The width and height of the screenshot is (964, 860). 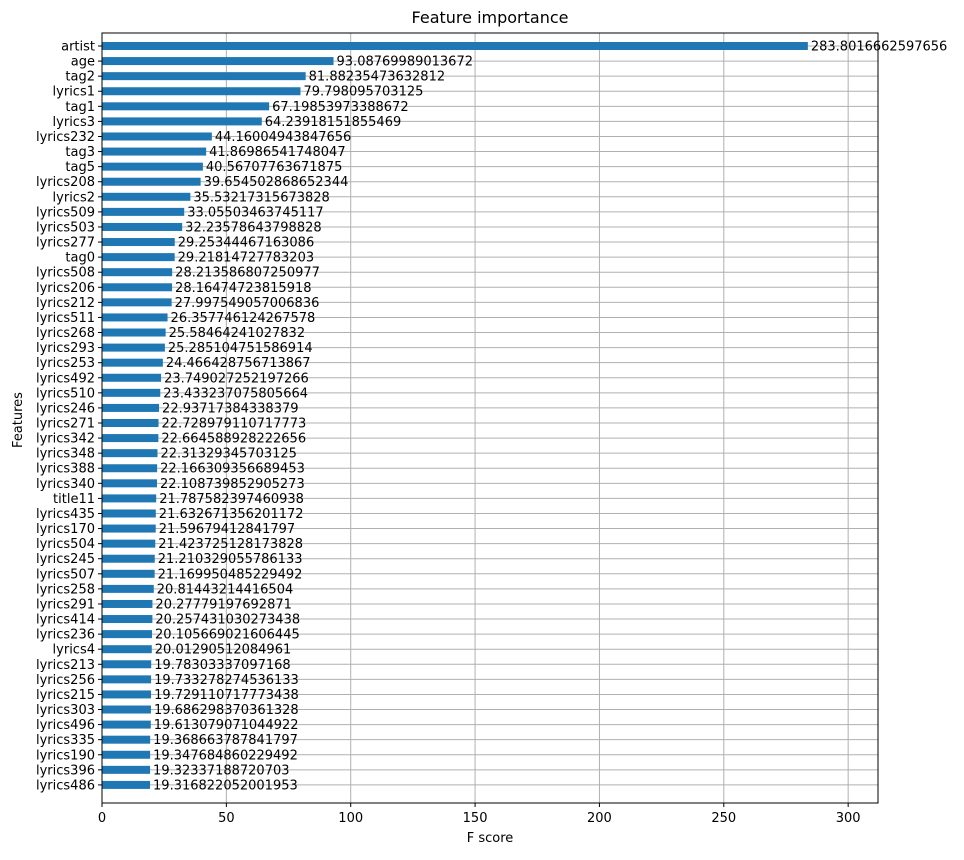 What do you see at coordinates (231, 499) in the screenshot?
I see `data-label-title11: 21.787582397460938` at bounding box center [231, 499].